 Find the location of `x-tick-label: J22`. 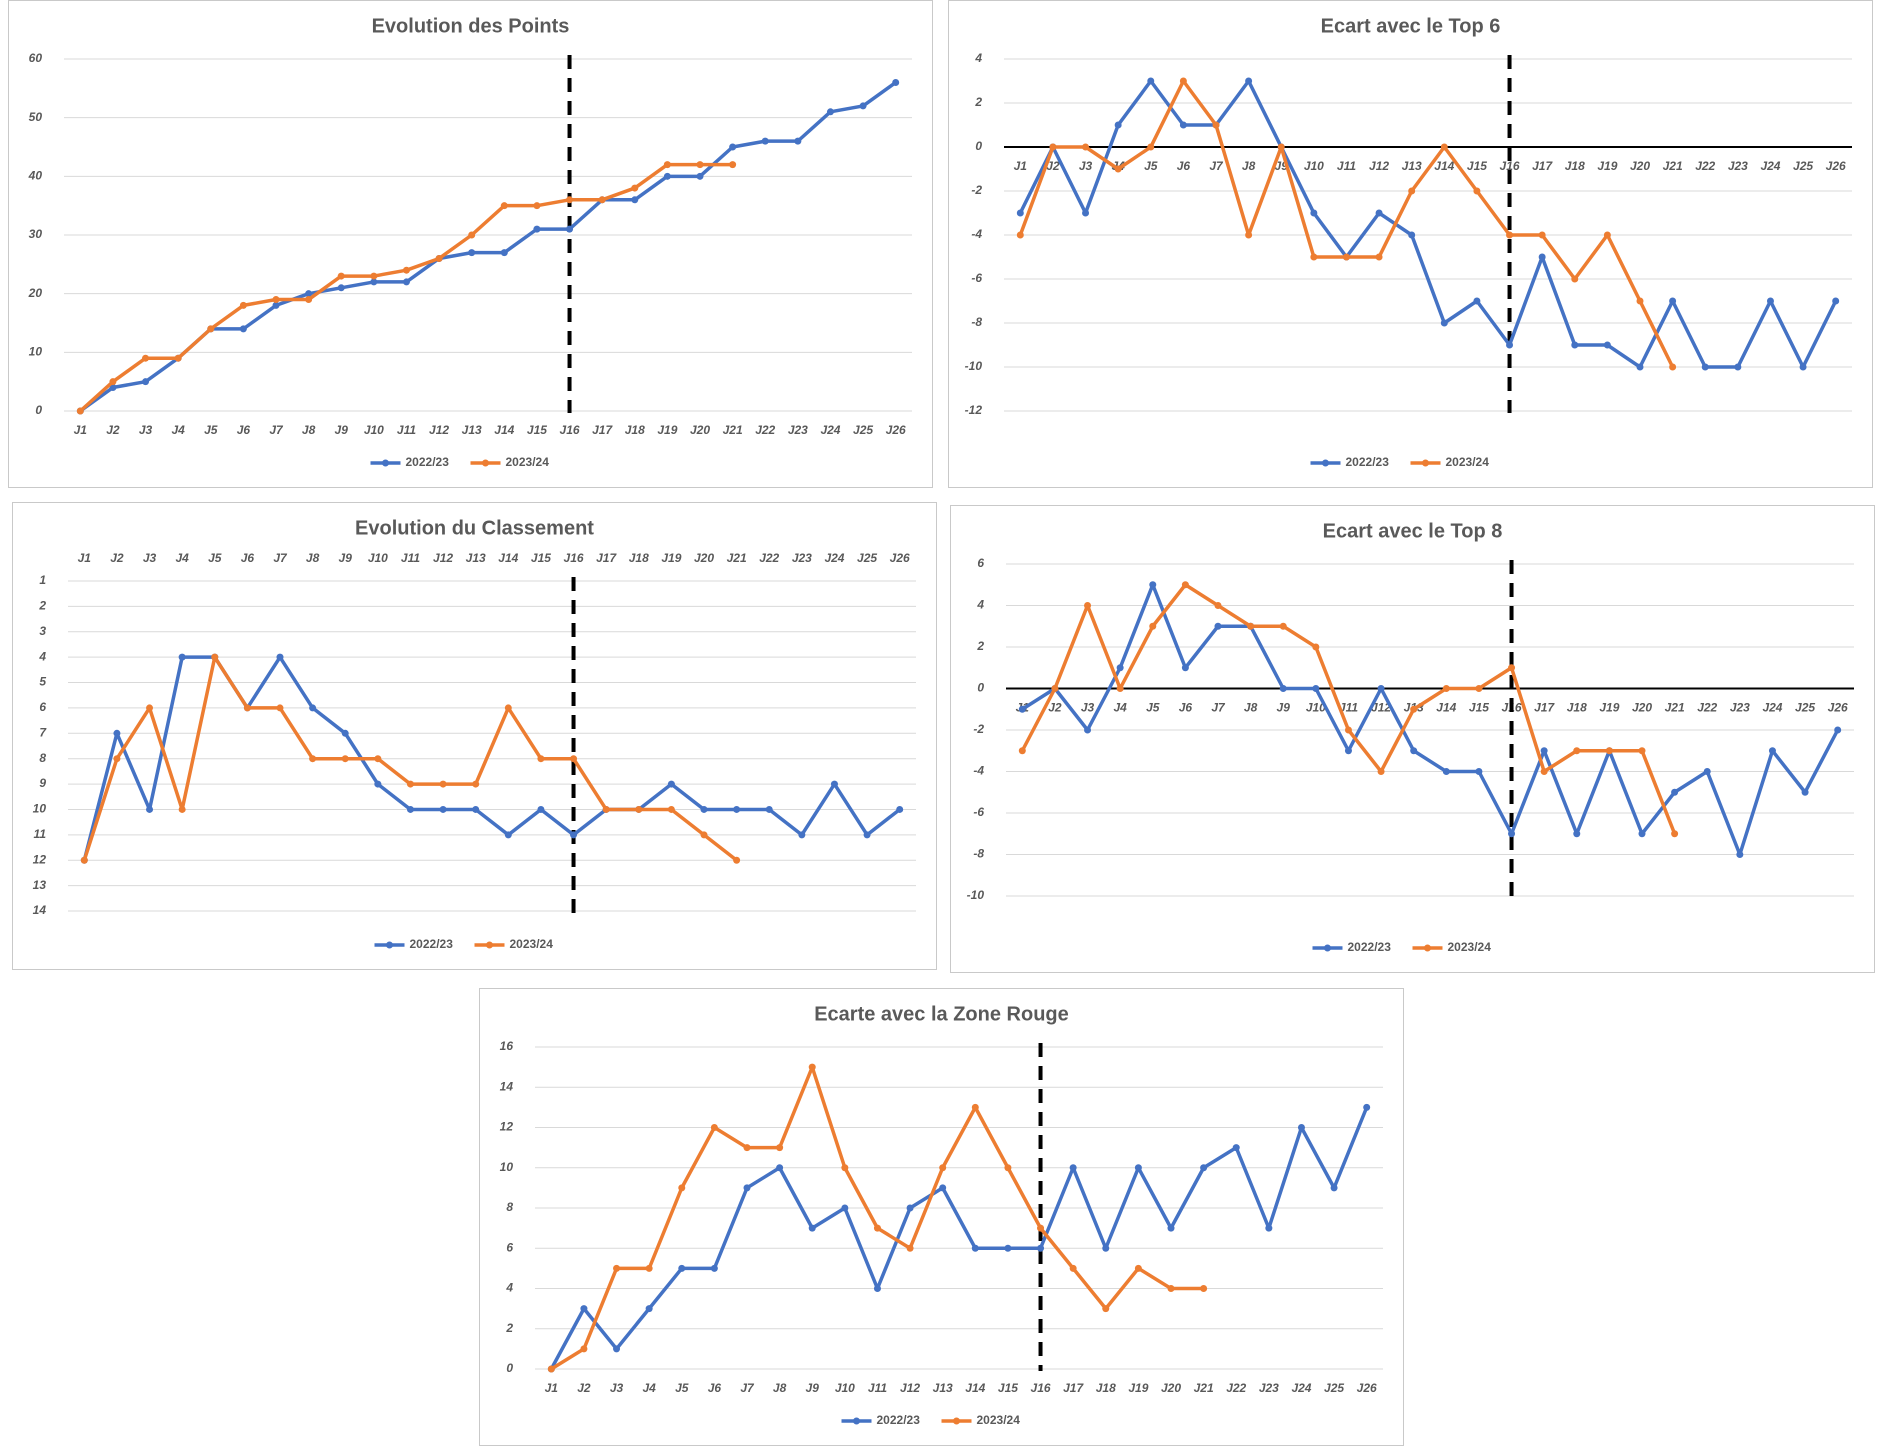

x-tick-label: J22 is located at coordinates (769, 558).